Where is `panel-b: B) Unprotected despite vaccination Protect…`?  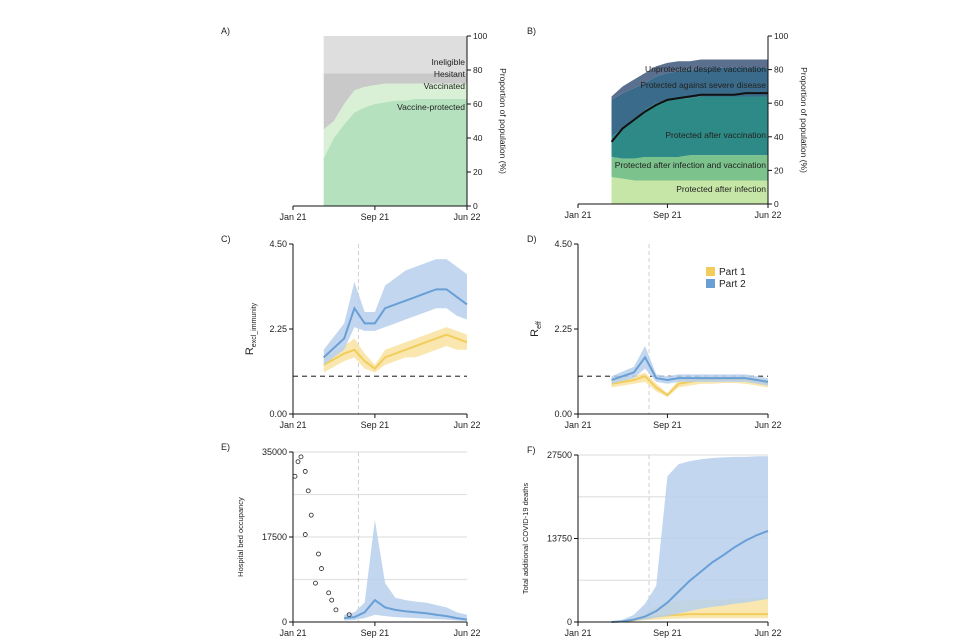
panel-b: B) Unprotected despite vaccination Protect… is located at coordinates (668, 123).